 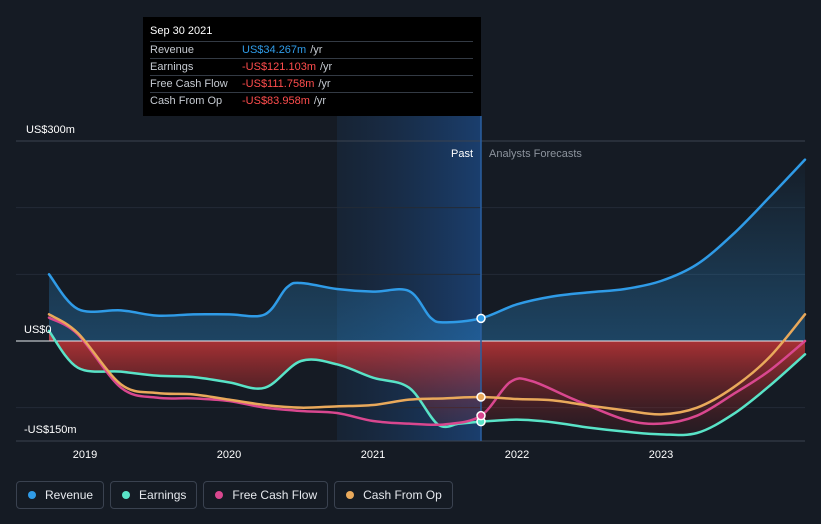 What do you see at coordinates (229, 455) in the screenshot?
I see `x-tick-label: 2020` at bounding box center [229, 455].